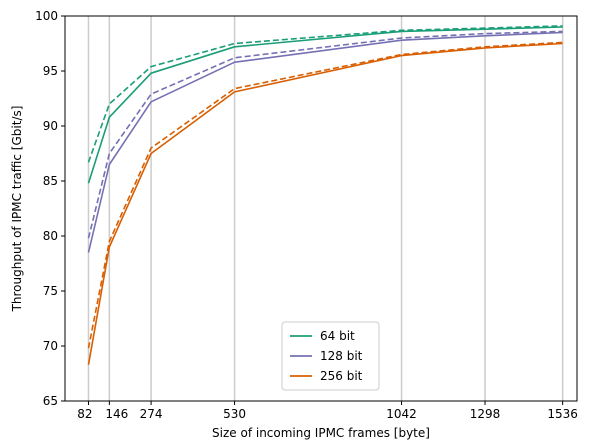  What do you see at coordinates (234, 414) in the screenshot?
I see `x-tick-label-530: 530` at bounding box center [234, 414].